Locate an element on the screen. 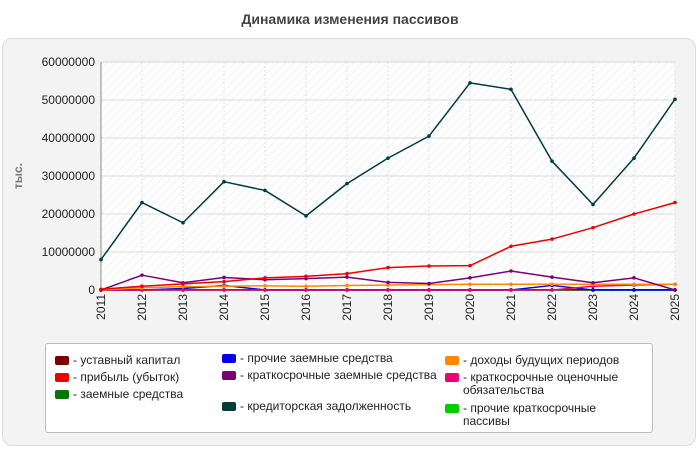 This screenshot has height=450, width=700. legend-item: - доходы будущих периодов is located at coordinates (545, 360).